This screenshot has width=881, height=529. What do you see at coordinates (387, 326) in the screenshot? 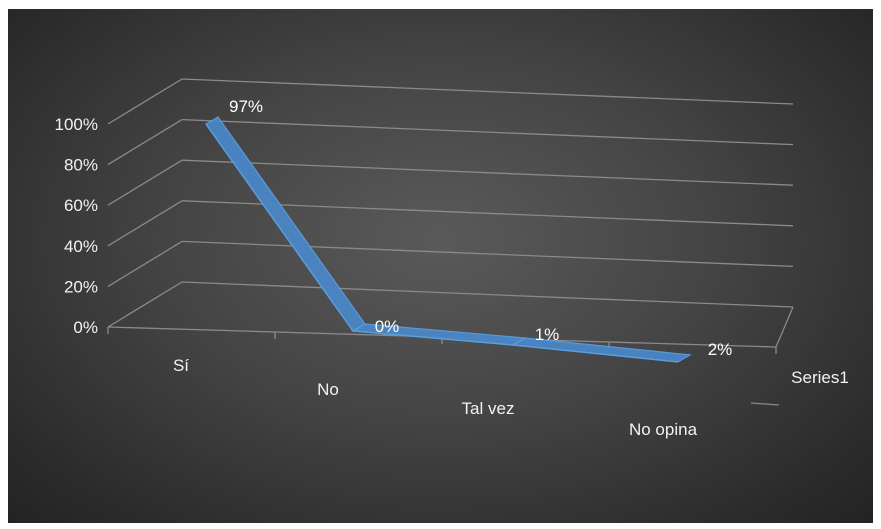
I see `data-label: 0%` at bounding box center [387, 326].